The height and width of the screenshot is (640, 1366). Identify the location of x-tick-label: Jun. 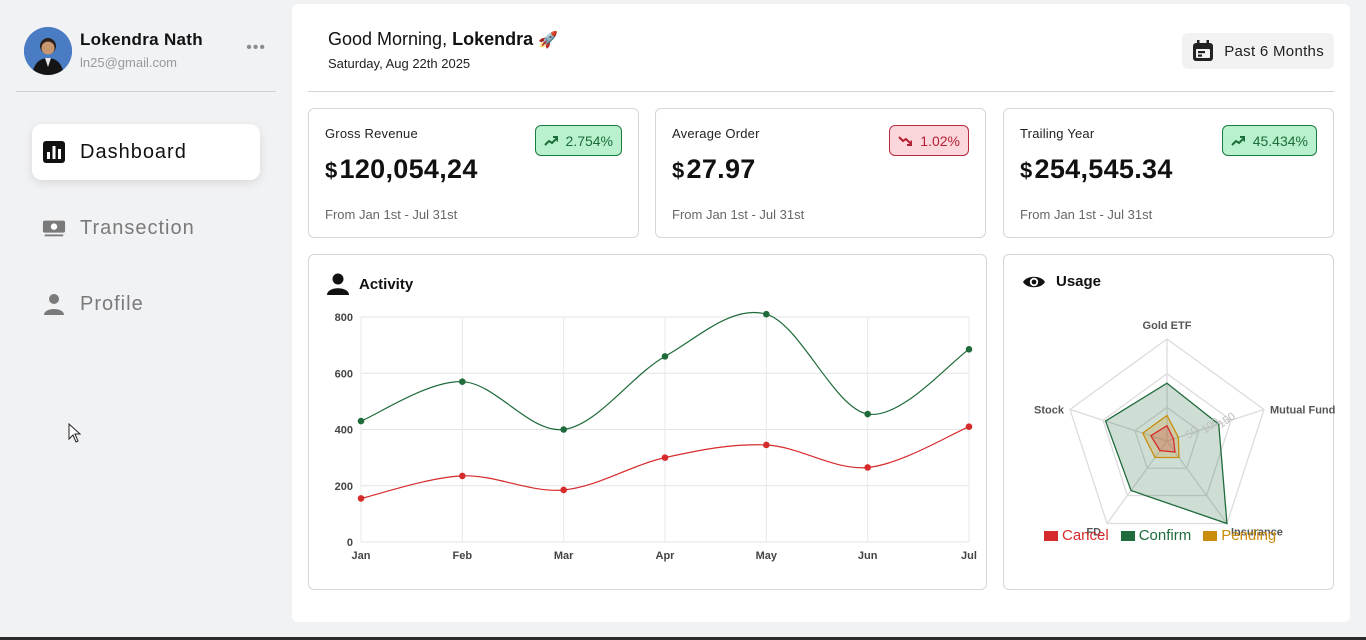
(868, 556).